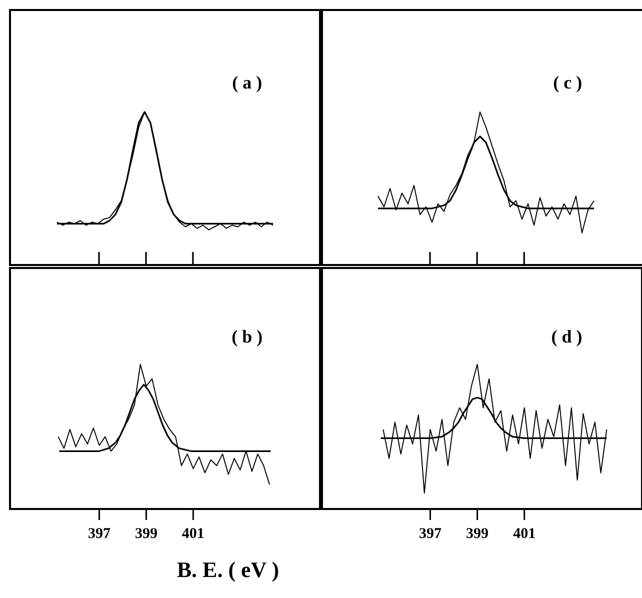 The height and width of the screenshot is (598, 642). I want to click on text: ( d ), so click(566, 336).